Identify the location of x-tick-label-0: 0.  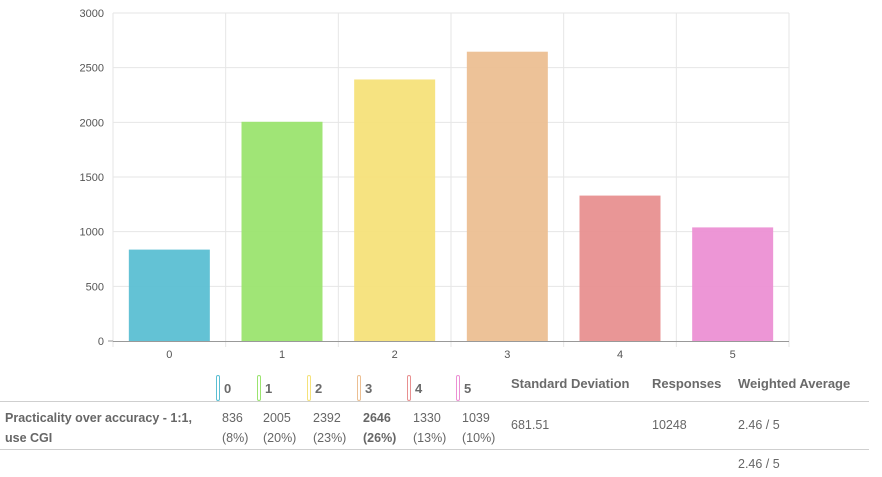
(169, 355).